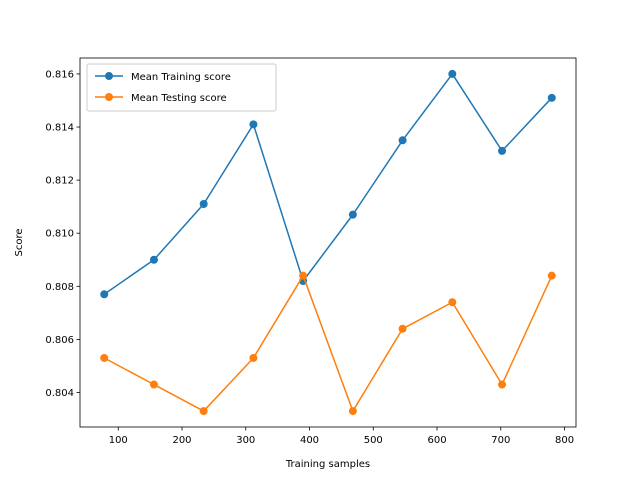 This screenshot has width=640, height=480. I want to click on legend-label: Mean Training score, so click(181, 77).